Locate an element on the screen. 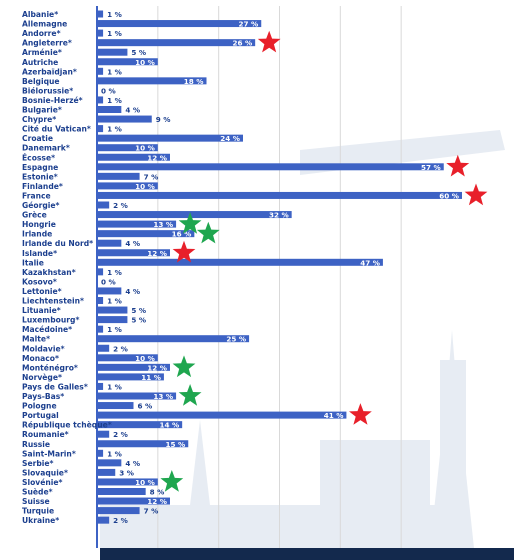 Image resolution: width=522 pixels, height=560 pixels. bar-hongrie is located at coordinates (137, 224).